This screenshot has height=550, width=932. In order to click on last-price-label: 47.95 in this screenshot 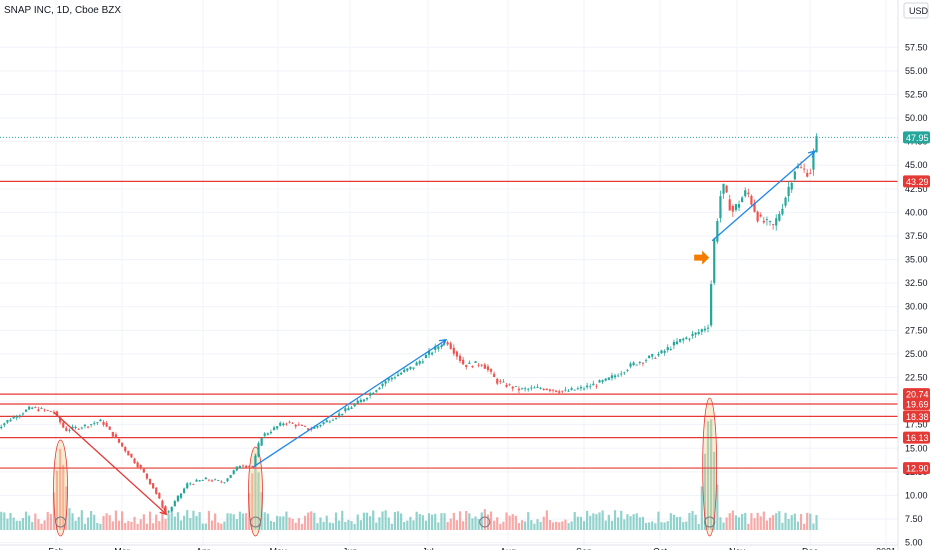, I will do `click(917, 138)`.